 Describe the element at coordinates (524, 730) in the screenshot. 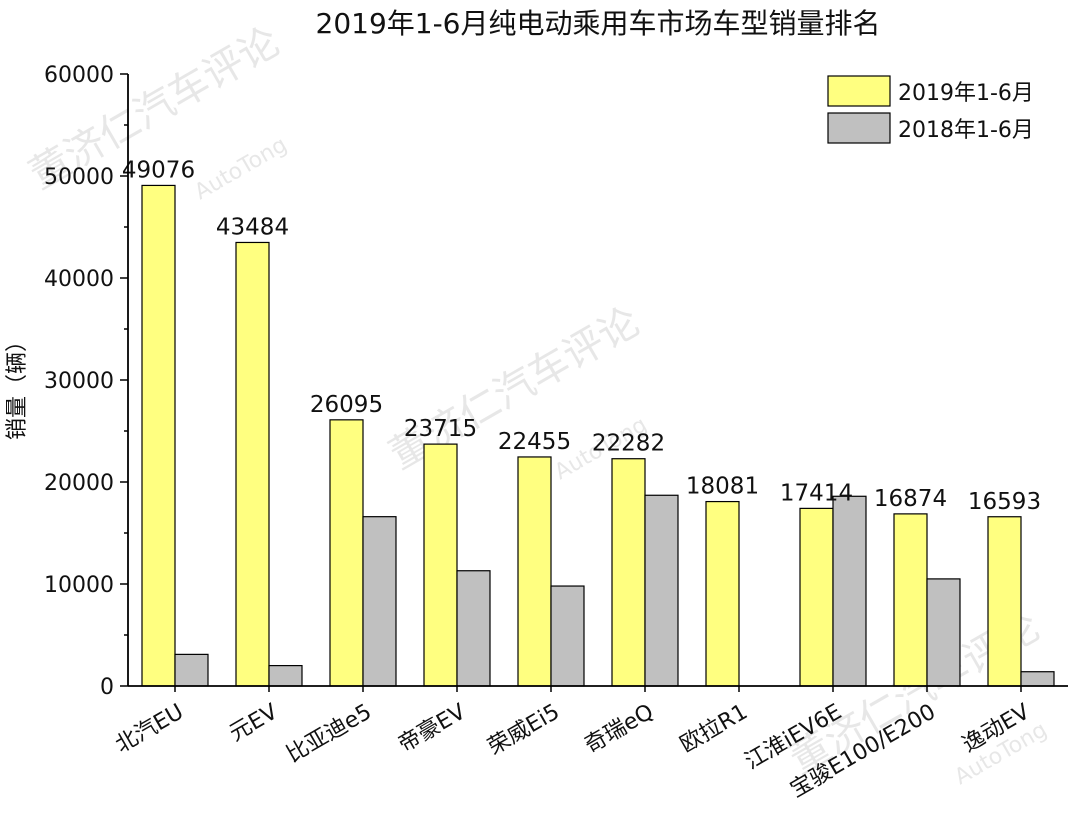

I see `category-label: 荣威Ei5` at that location.